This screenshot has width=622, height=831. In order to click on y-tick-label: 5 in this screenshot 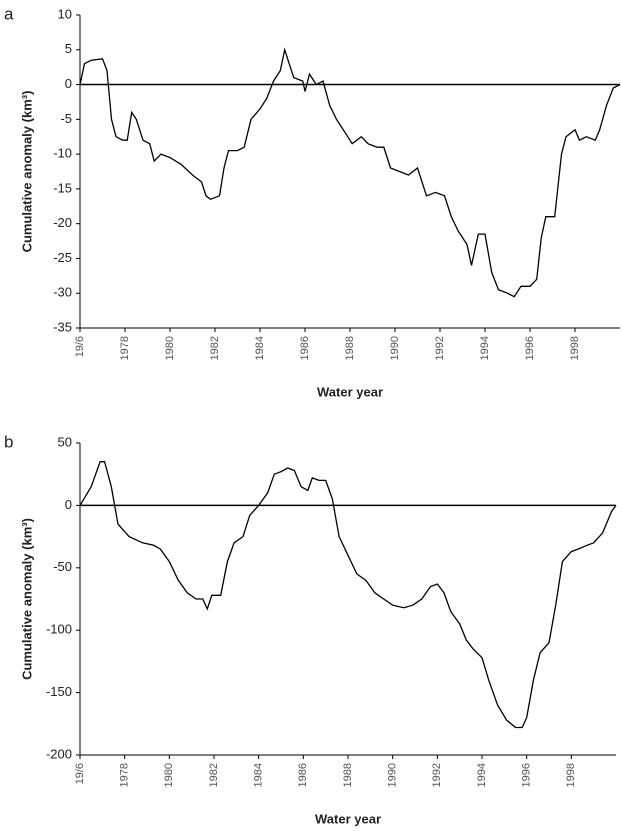, I will do `click(68, 48)`.